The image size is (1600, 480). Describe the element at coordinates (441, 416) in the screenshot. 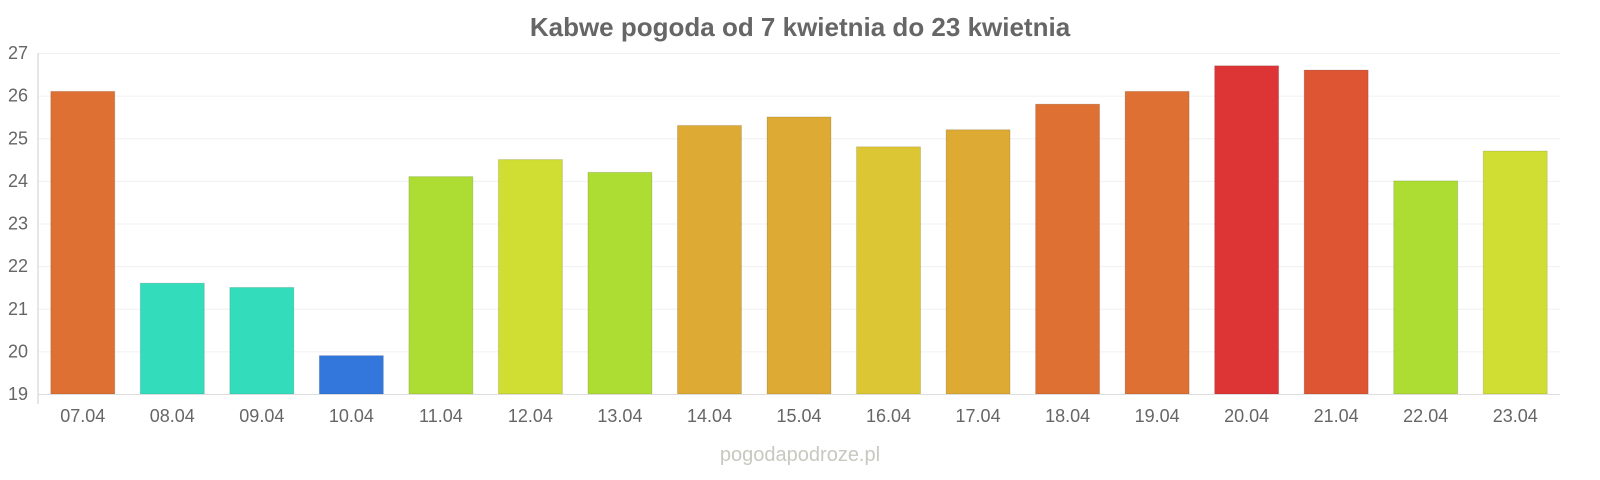

I see `x-tick-label: 11.04` at that location.